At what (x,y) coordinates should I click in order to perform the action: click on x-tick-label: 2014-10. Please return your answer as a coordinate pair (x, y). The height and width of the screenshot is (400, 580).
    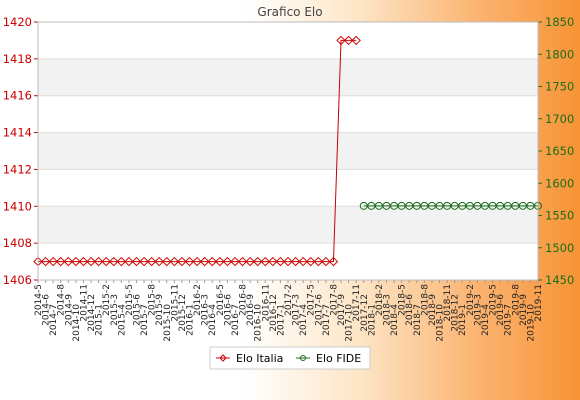
    Looking at the image, I should click on (77, 323).